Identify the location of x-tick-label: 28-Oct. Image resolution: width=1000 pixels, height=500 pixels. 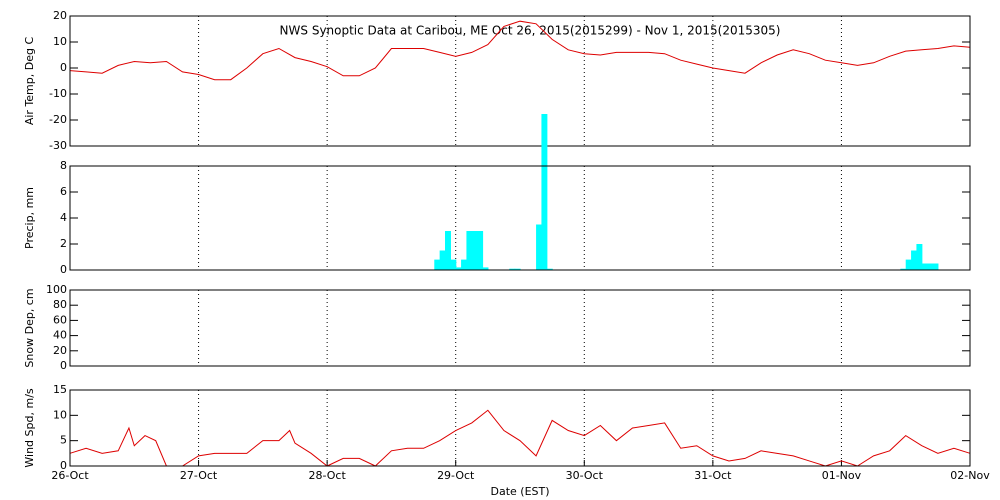
(327, 475).